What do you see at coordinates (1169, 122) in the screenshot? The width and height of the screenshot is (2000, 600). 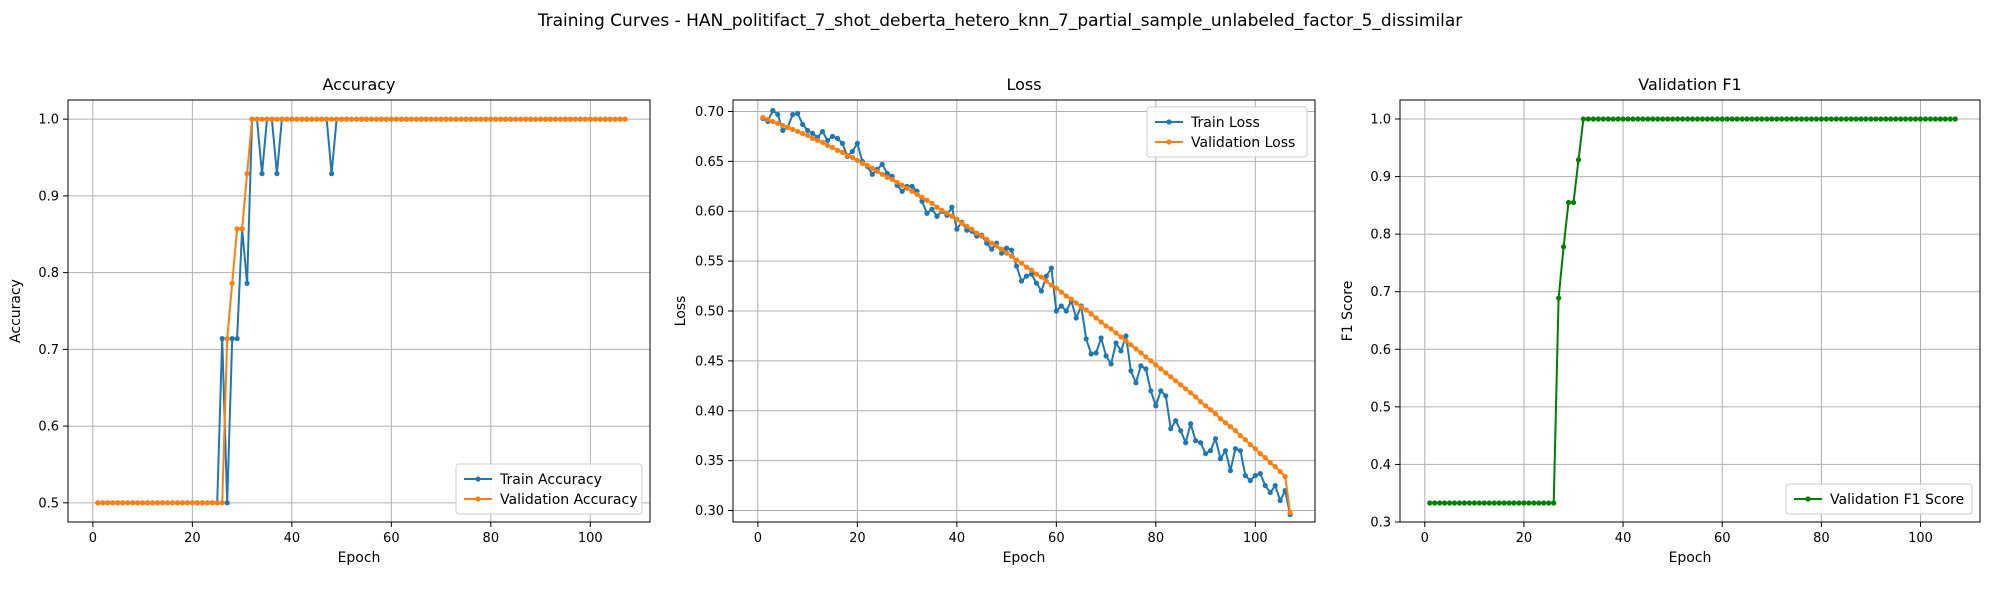 I see `legend-marker` at bounding box center [1169, 122].